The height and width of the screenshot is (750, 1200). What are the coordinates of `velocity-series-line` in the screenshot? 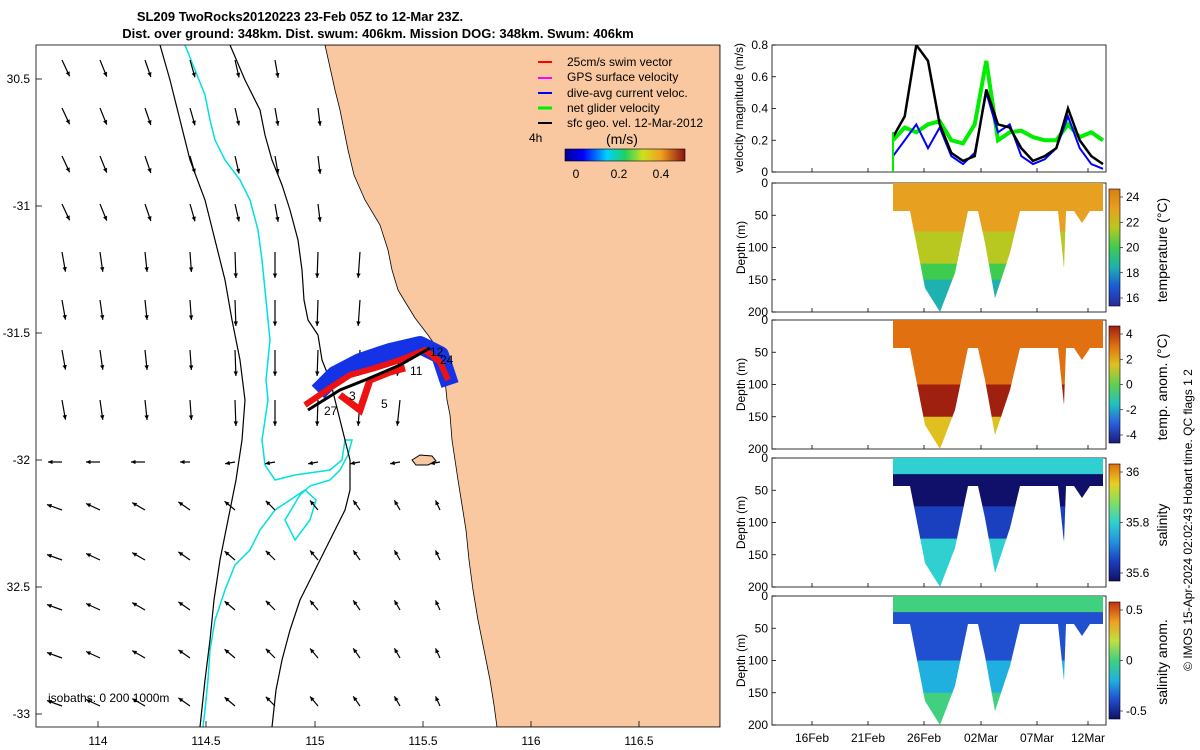 It's located at (997, 105).